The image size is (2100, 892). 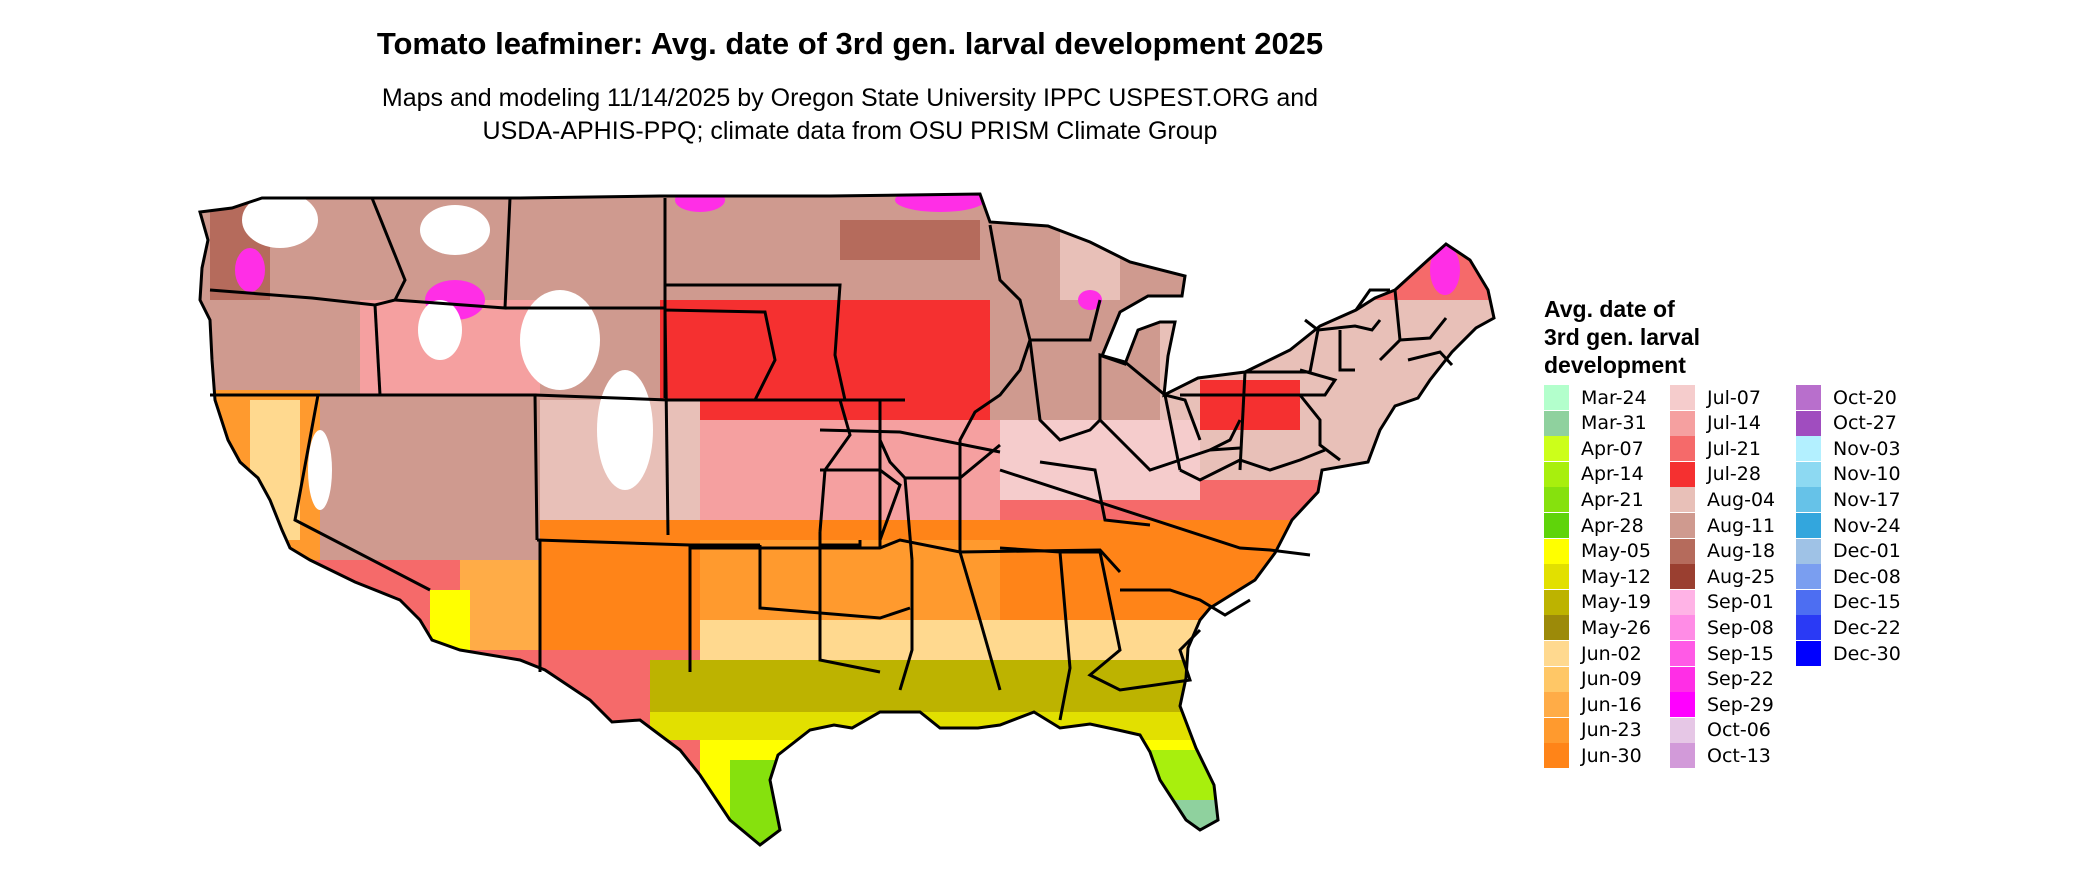 I want to click on legend-item: Sep-29, so click(x=1722, y=705).